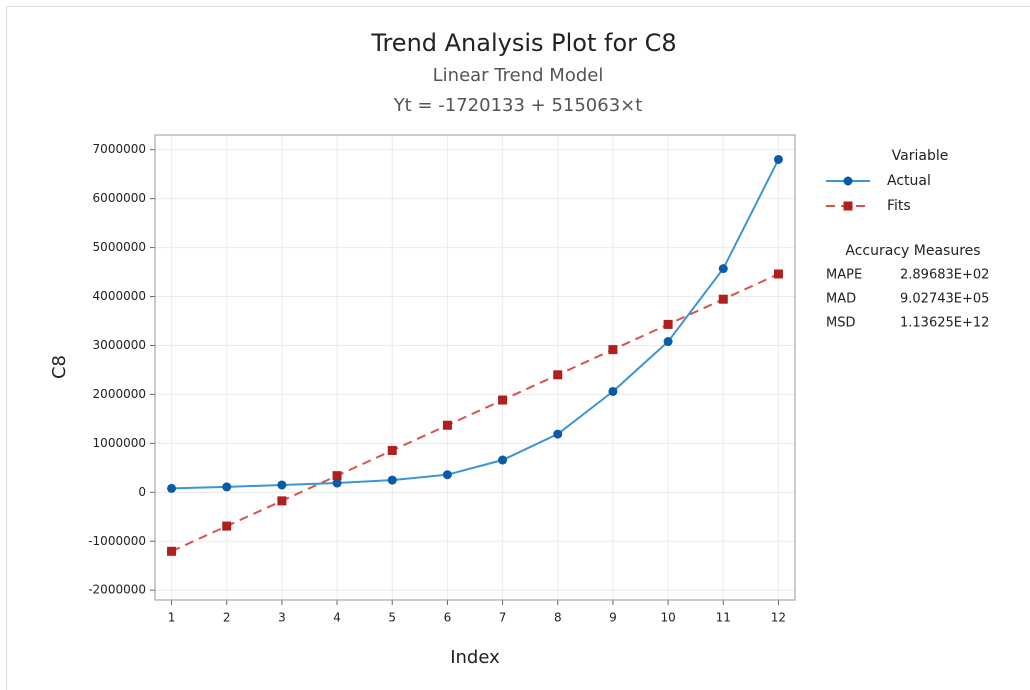  Describe the element at coordinates (392, 618) in the screenshot. I see `x-tick-label: 5` at that location.